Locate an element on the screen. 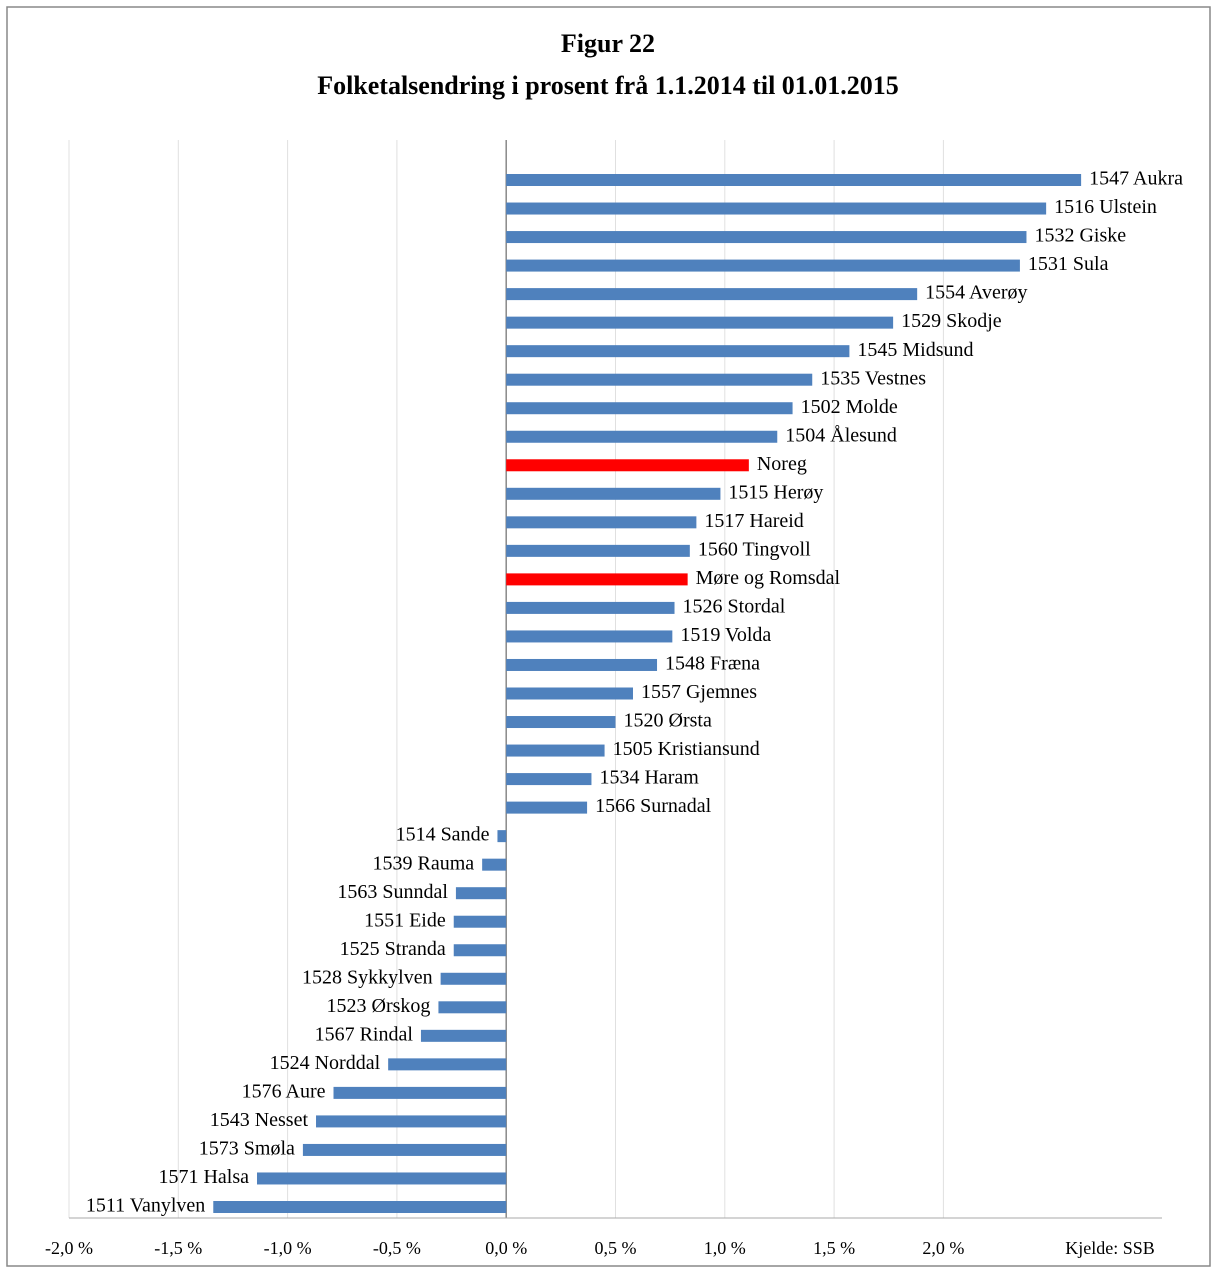 This screenshot has width=1217, height=1273. bar-label: 1505 Kristiansund is located at coordinates (686, 749).